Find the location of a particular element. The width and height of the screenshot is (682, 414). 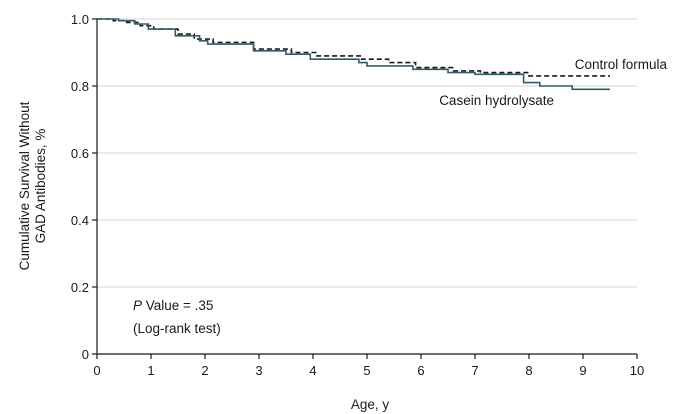

x-tick-label-3: 3 is located at coordinates (258, 370).